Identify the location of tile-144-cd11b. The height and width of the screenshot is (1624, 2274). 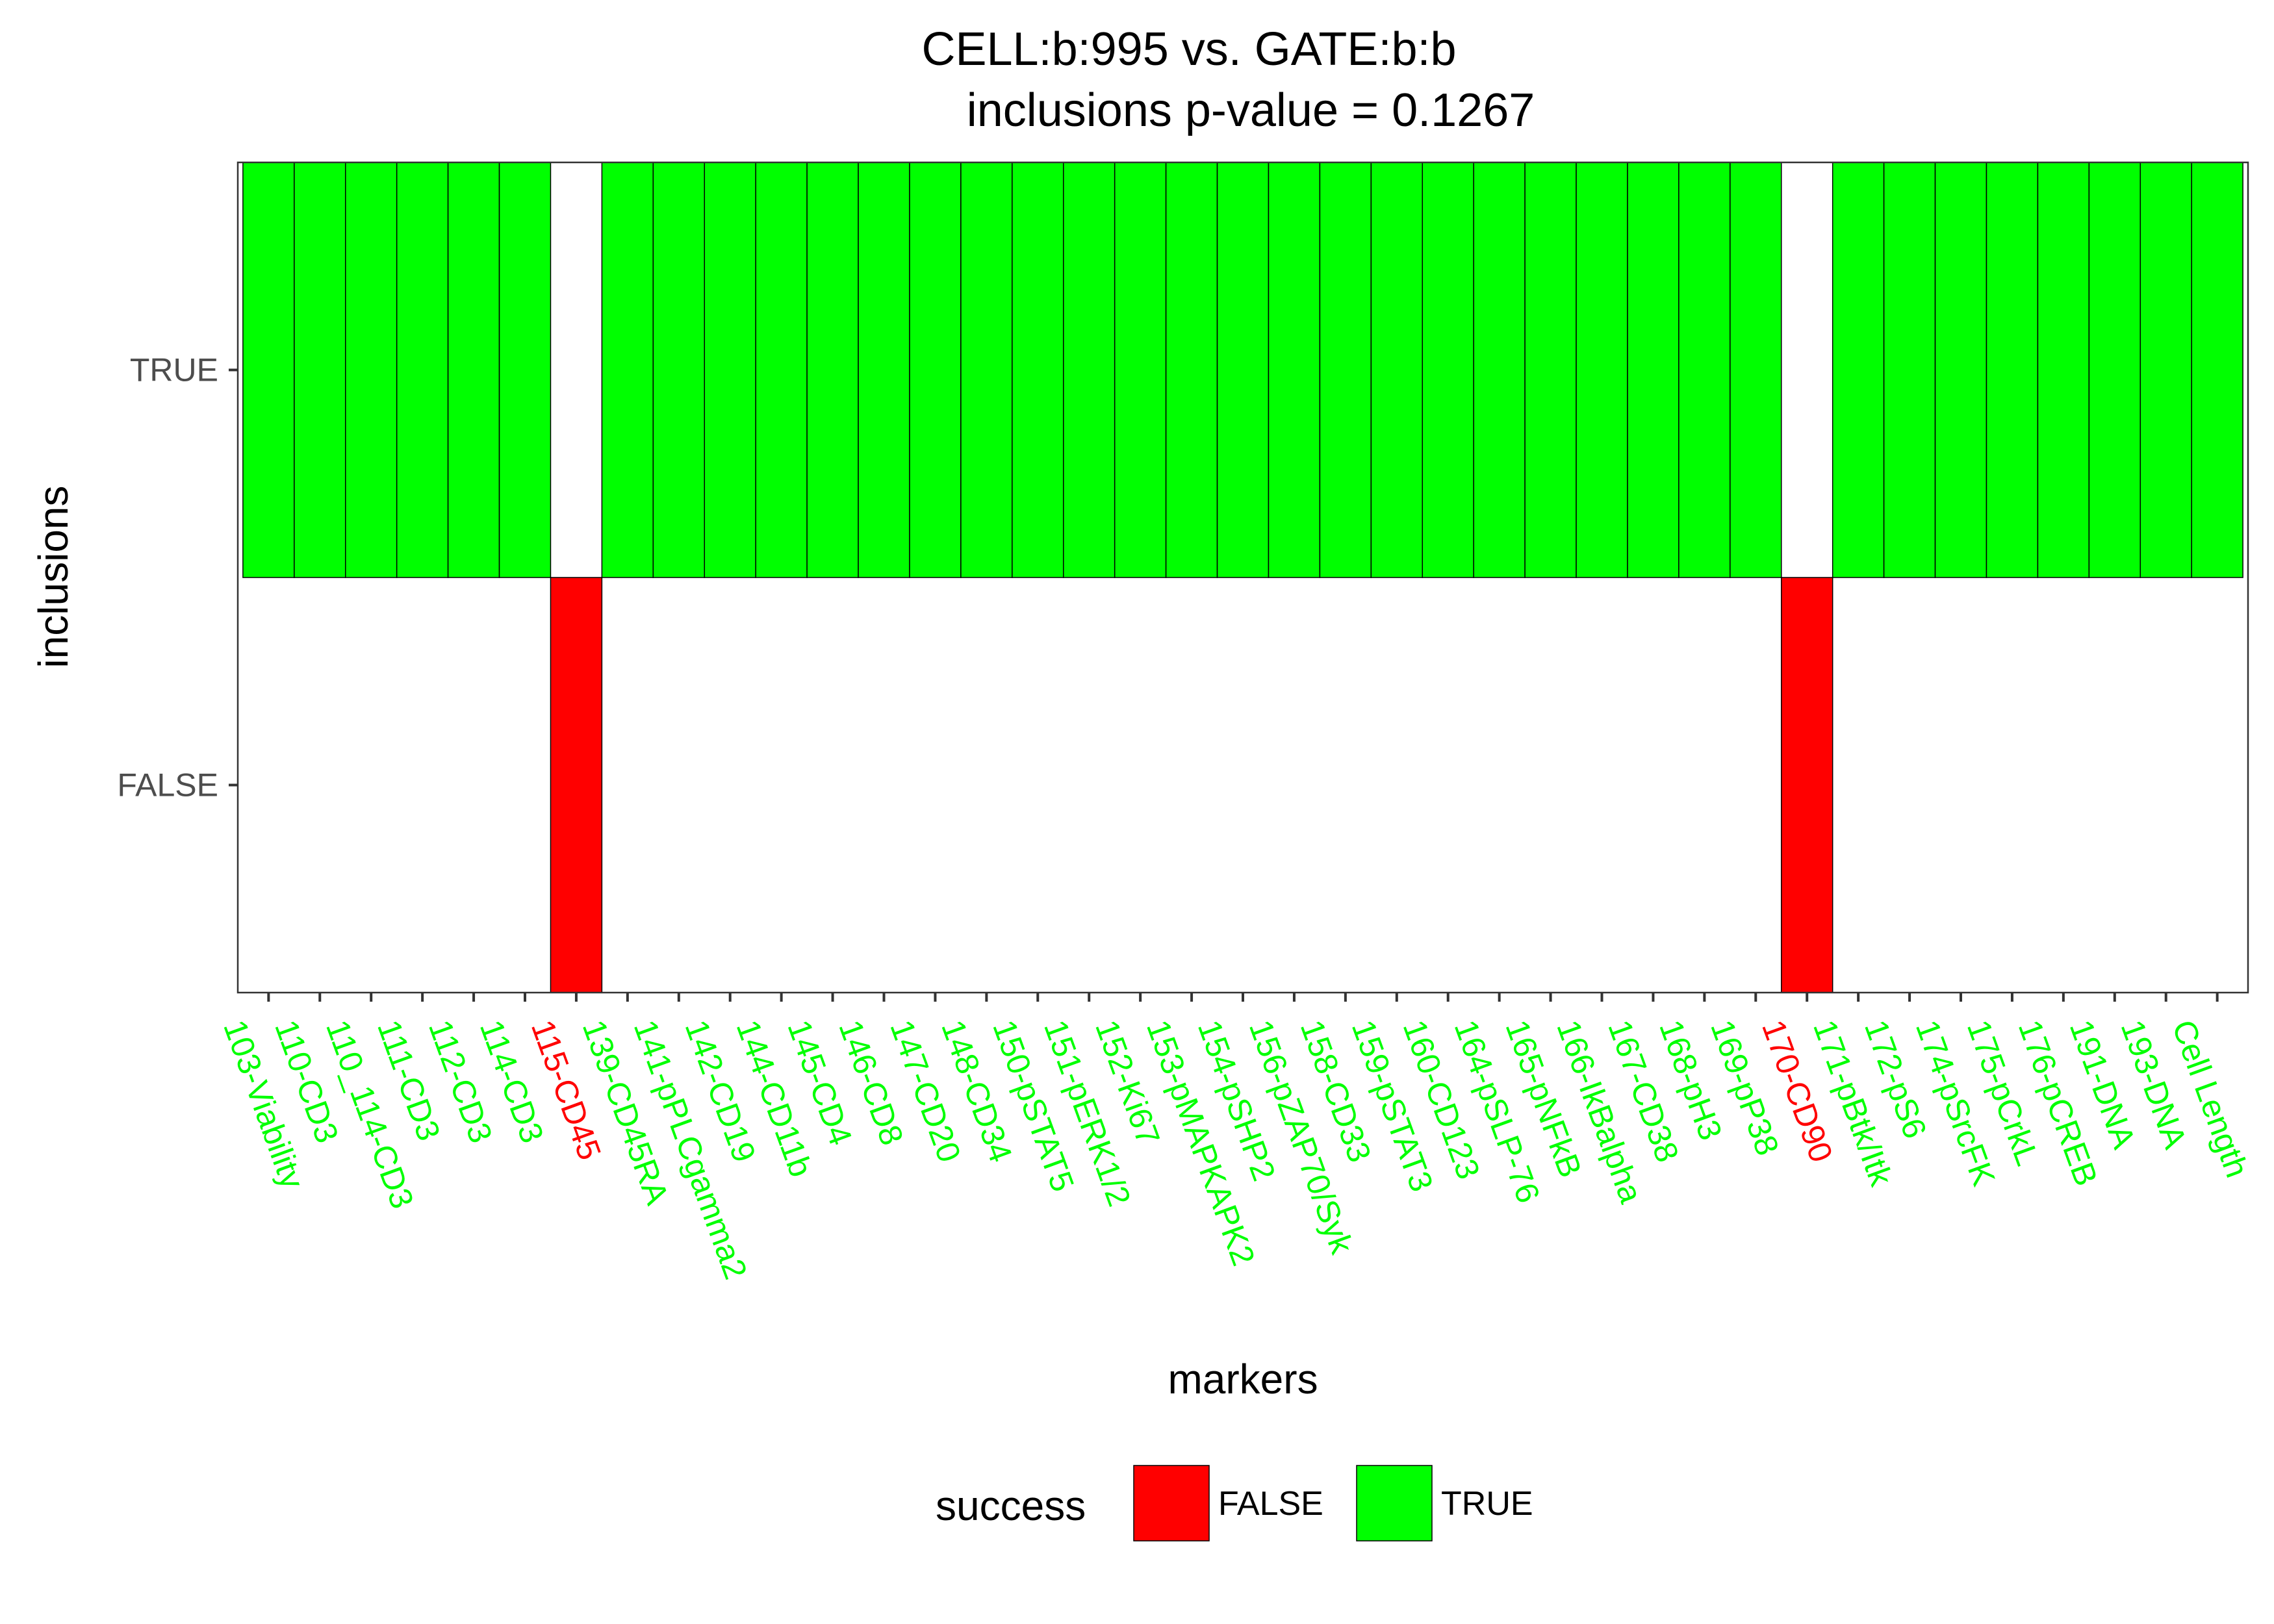
(781, 370).